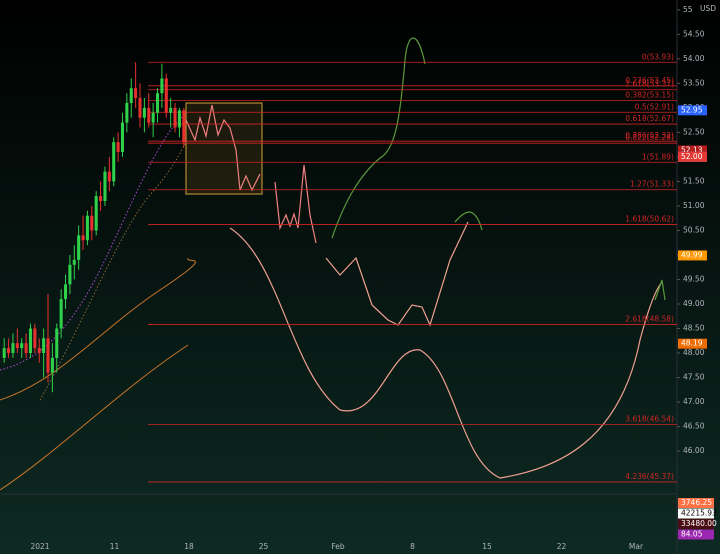 This screenshot has height=554, width=720. Describe the element at coordinates (562, 546) in the screenshot. I see `x-tick-label: 22` at that location.